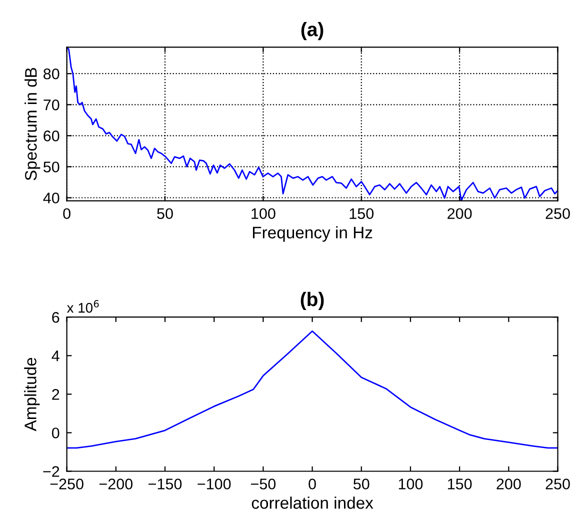  What do you see at coordinates (312, 234) in the screenshot?
I see `x-axis-title: Frequency in Hz` at bounding box center [312, 234].